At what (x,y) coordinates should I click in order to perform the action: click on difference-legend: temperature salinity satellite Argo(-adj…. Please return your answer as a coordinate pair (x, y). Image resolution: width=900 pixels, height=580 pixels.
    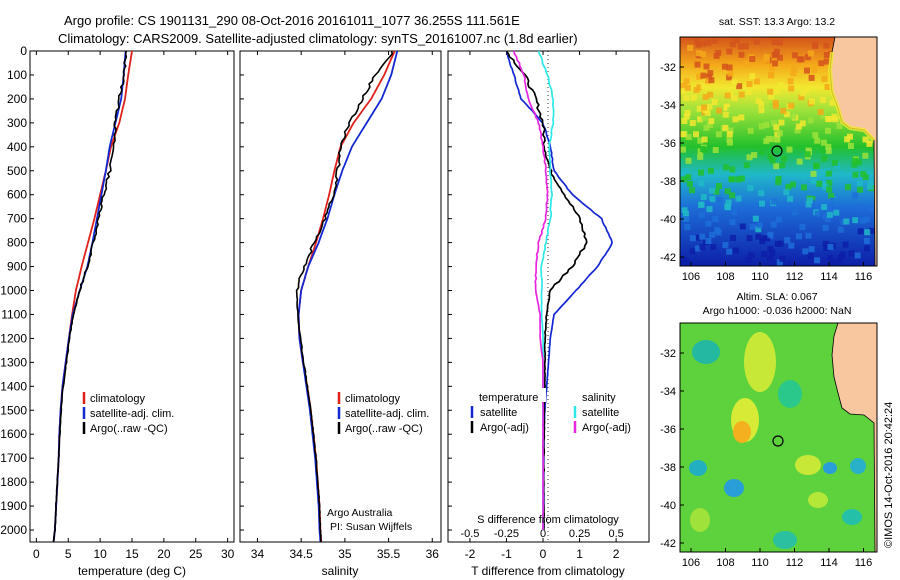
    Looking at the image, I should click on (550, 457).